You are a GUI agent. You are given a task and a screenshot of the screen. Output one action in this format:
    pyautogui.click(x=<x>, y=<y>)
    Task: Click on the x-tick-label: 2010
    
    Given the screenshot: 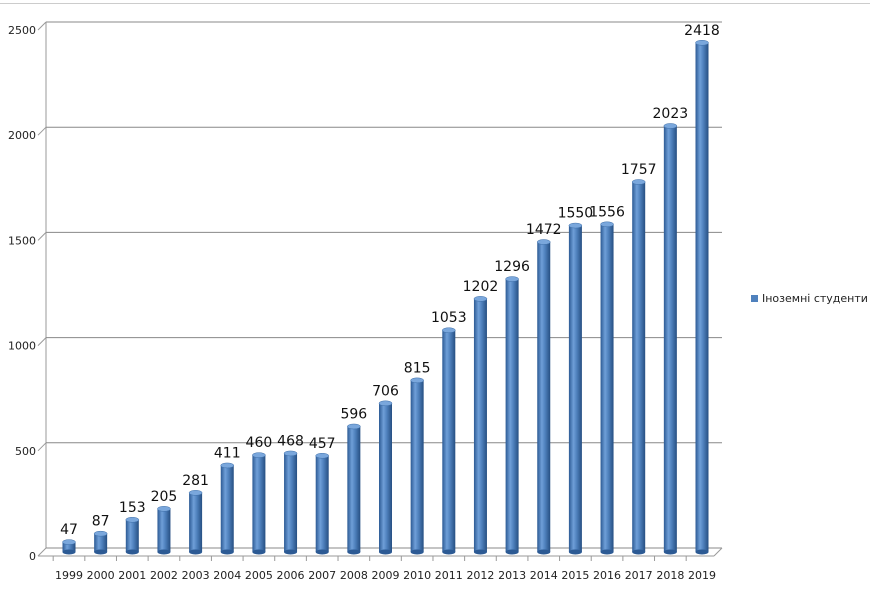 What is the action you would take?
    pyautogui.click(x=417, y=575)
    